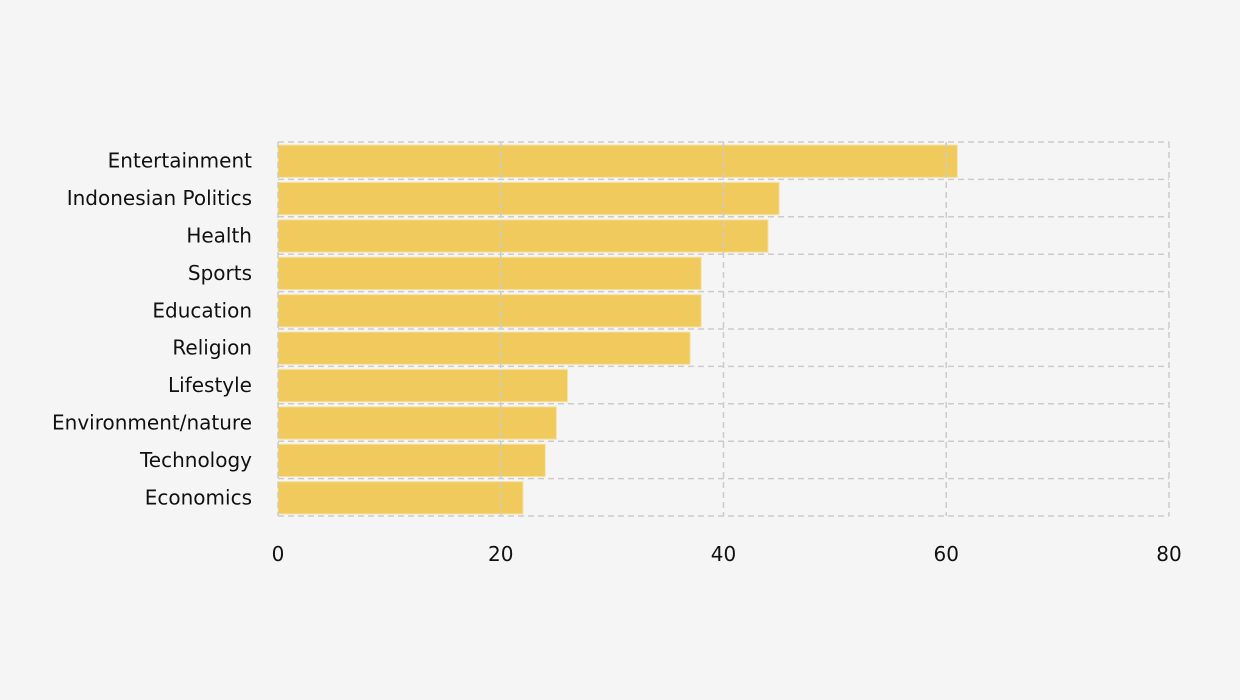 This screenshot has height=700, width=1240. Describe the element at coordinates (220, 273) in the screenshot. I see `category-label: Sports` at that location.